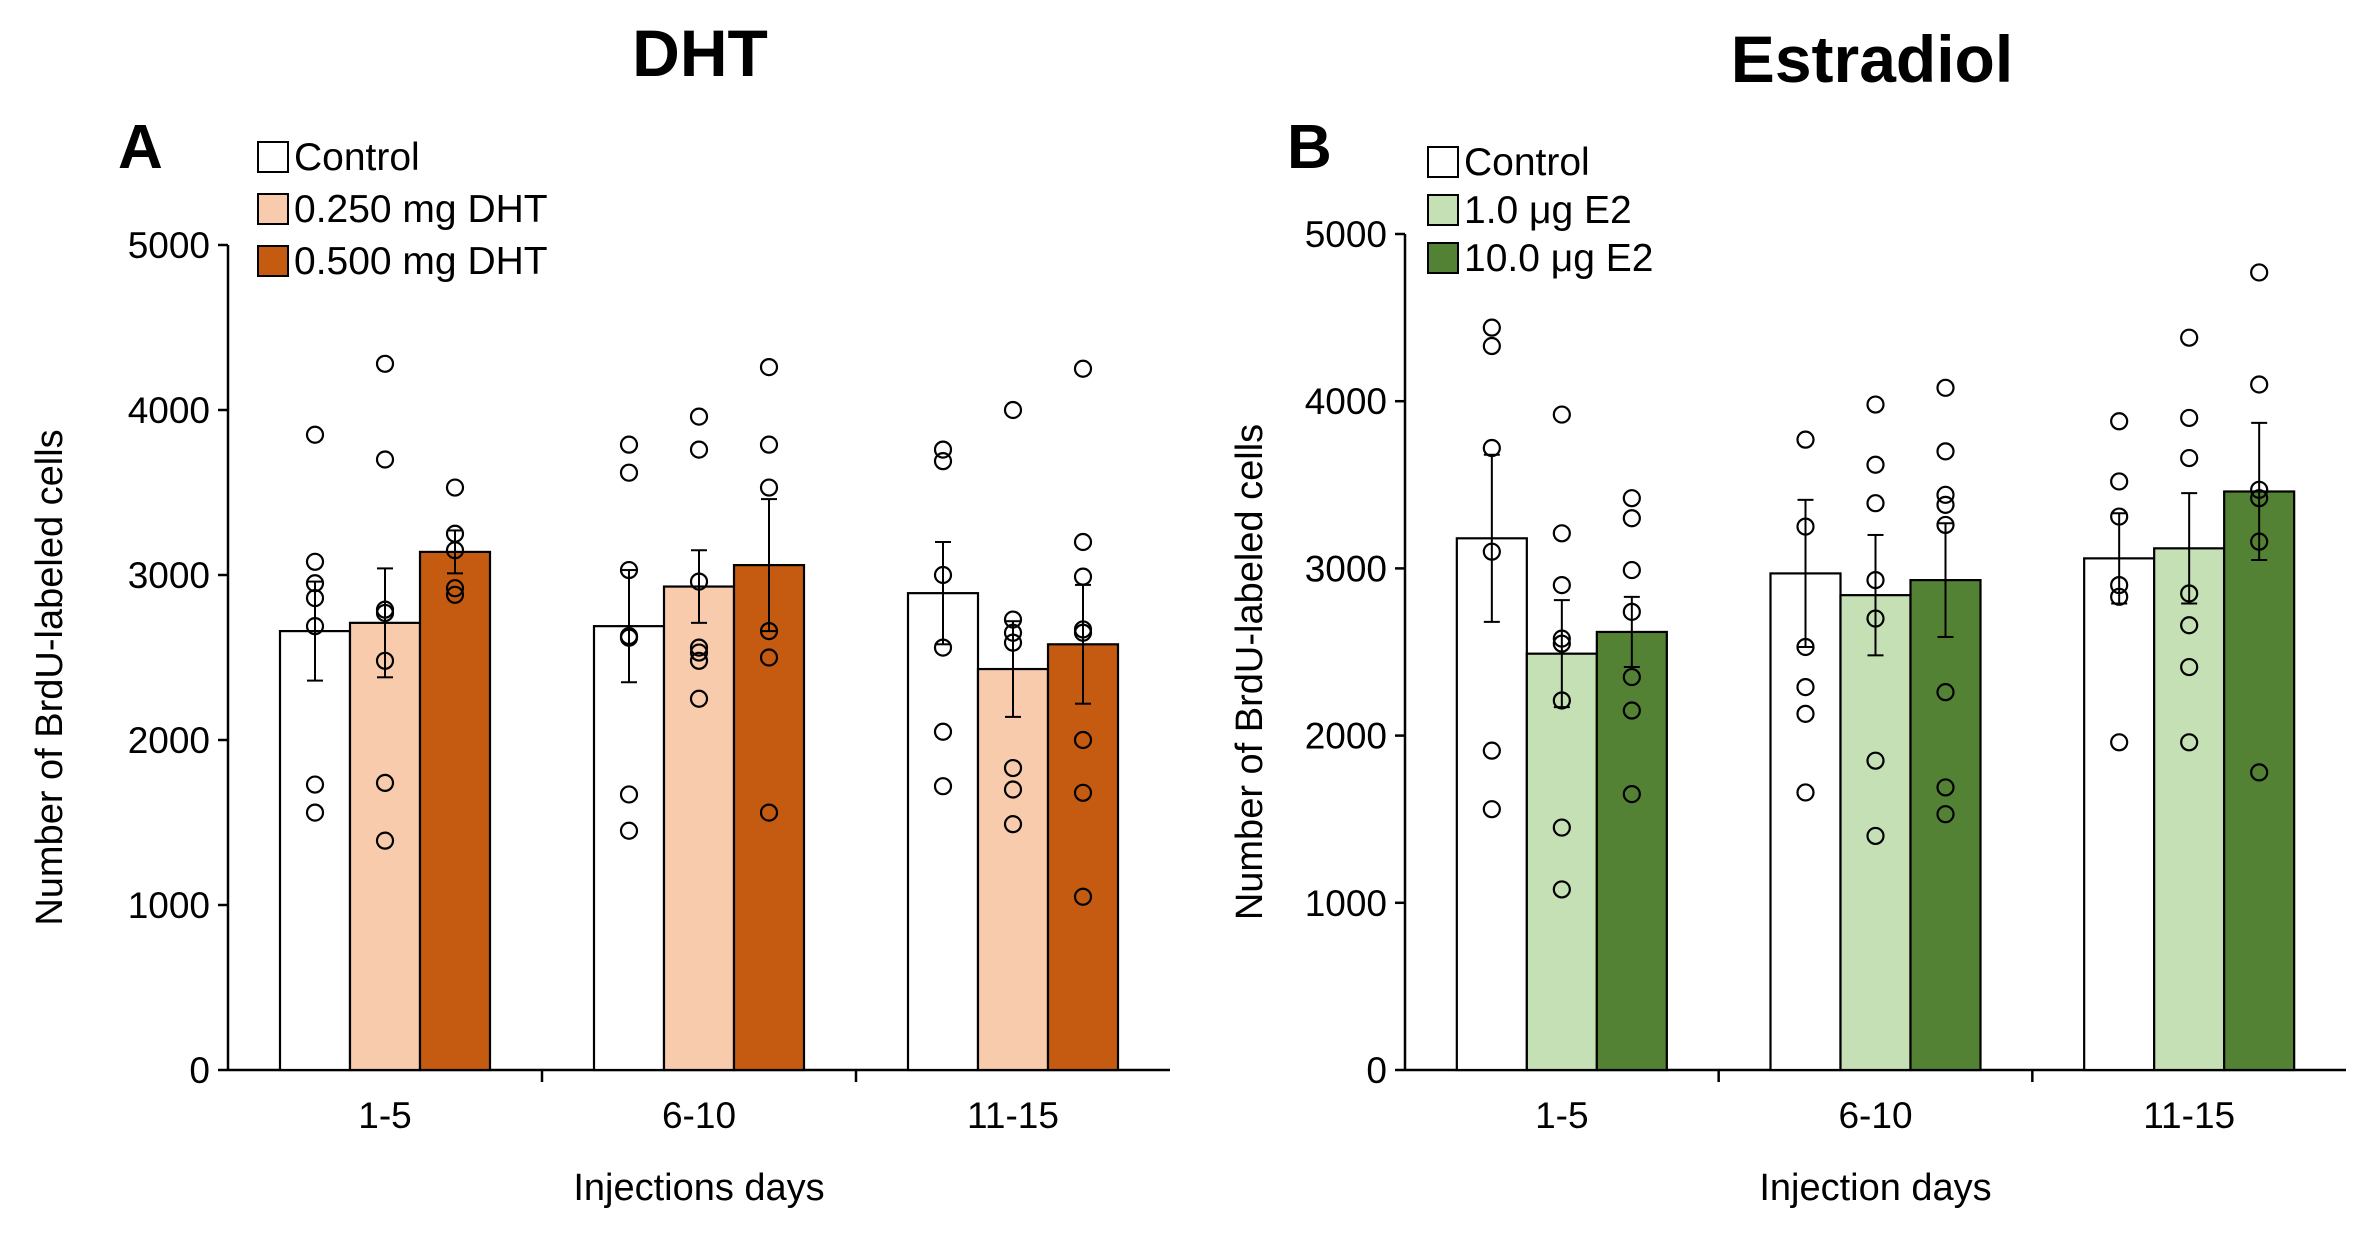 This screenshot has height=1237, width=2379. I want to click on y-tick-label: 3000, so click(169, 575).